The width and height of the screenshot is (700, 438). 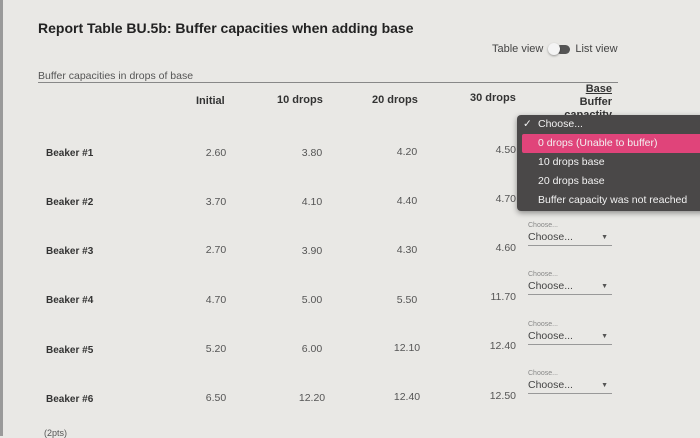 What do you see at coordinates (216, 153) in the screenshot?
I see `cell-beaker1-initial: 2.60` at bounding box center [216, 153].